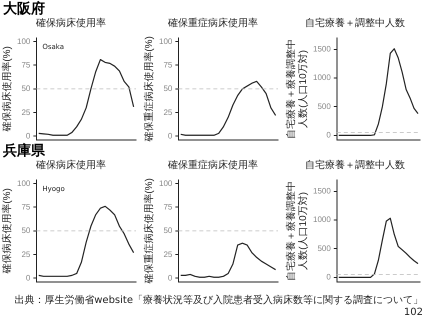 The height and width of the screenshot is (320, 427). Describe the element at coordinates (218, 300) in the screenshot. I see `source-note: 出典：厚生労働省website「療養状況等及び入院患者受入病床数等に関する調査について」` at that location.